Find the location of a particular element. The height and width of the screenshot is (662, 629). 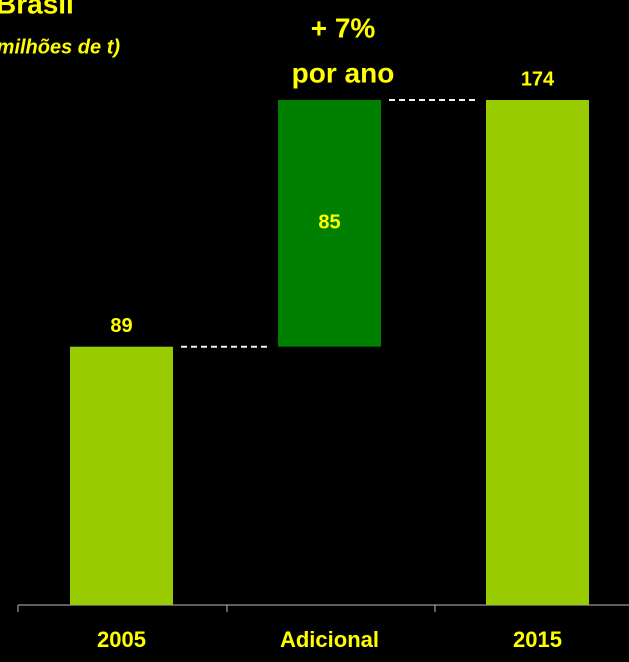

annotation: por ano is located at coordinates (343, 72).